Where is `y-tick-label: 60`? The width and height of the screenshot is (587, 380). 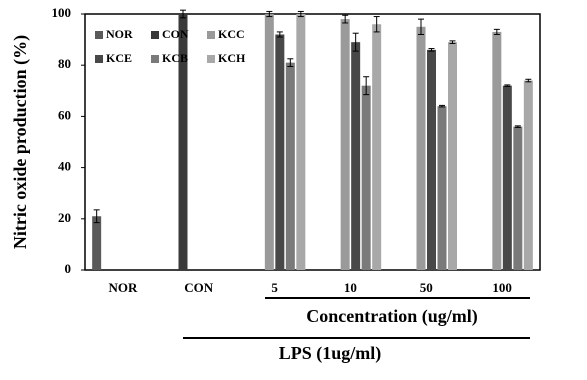
y-tick-label: 60 is located at coordinates (64, 114).